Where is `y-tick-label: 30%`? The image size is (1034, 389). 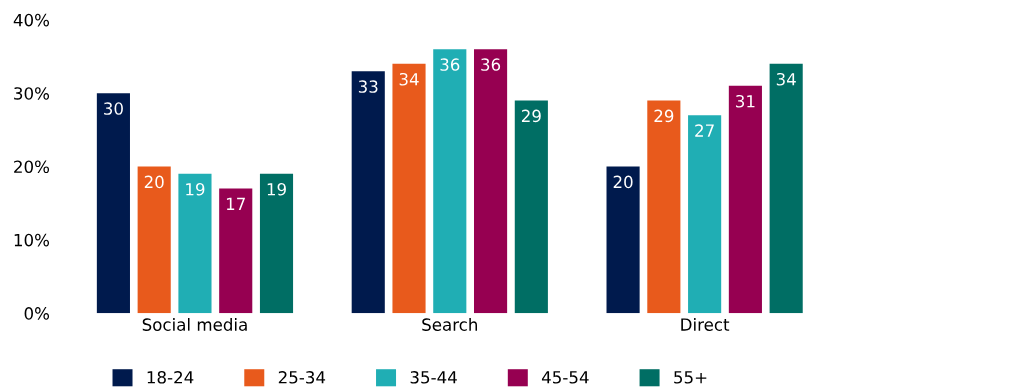
y-tick-label: 30% is located at coordinates (32, 93).